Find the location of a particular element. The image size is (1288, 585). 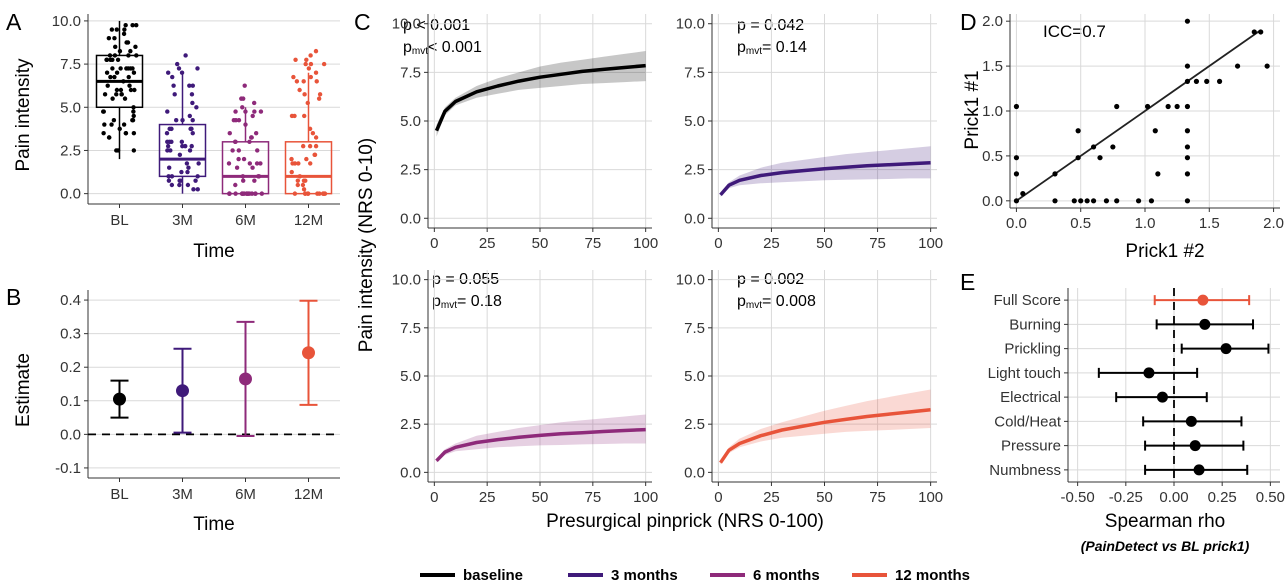

c2-xtick-label: 50 is located at coordinates (824, 243).